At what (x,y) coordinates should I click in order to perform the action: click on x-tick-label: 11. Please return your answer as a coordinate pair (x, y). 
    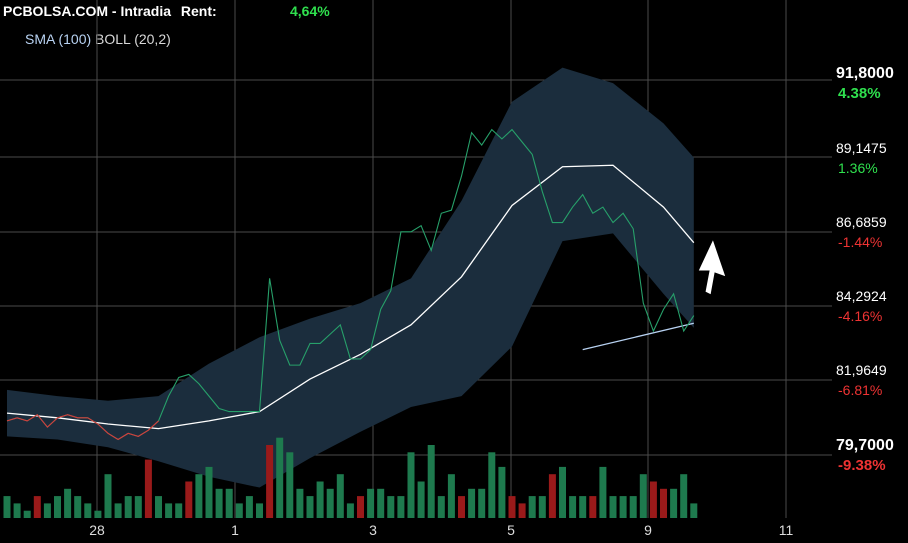
    Looking at the image, I should click on (786, 530).